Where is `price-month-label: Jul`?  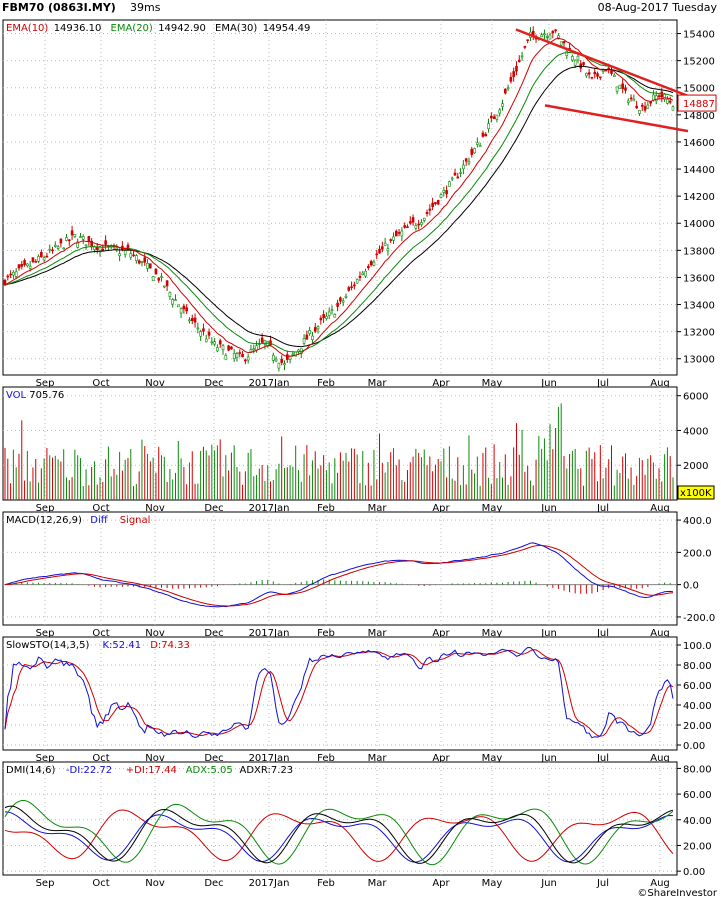
price-month-label: Jul is located at coordinates (602, 383).